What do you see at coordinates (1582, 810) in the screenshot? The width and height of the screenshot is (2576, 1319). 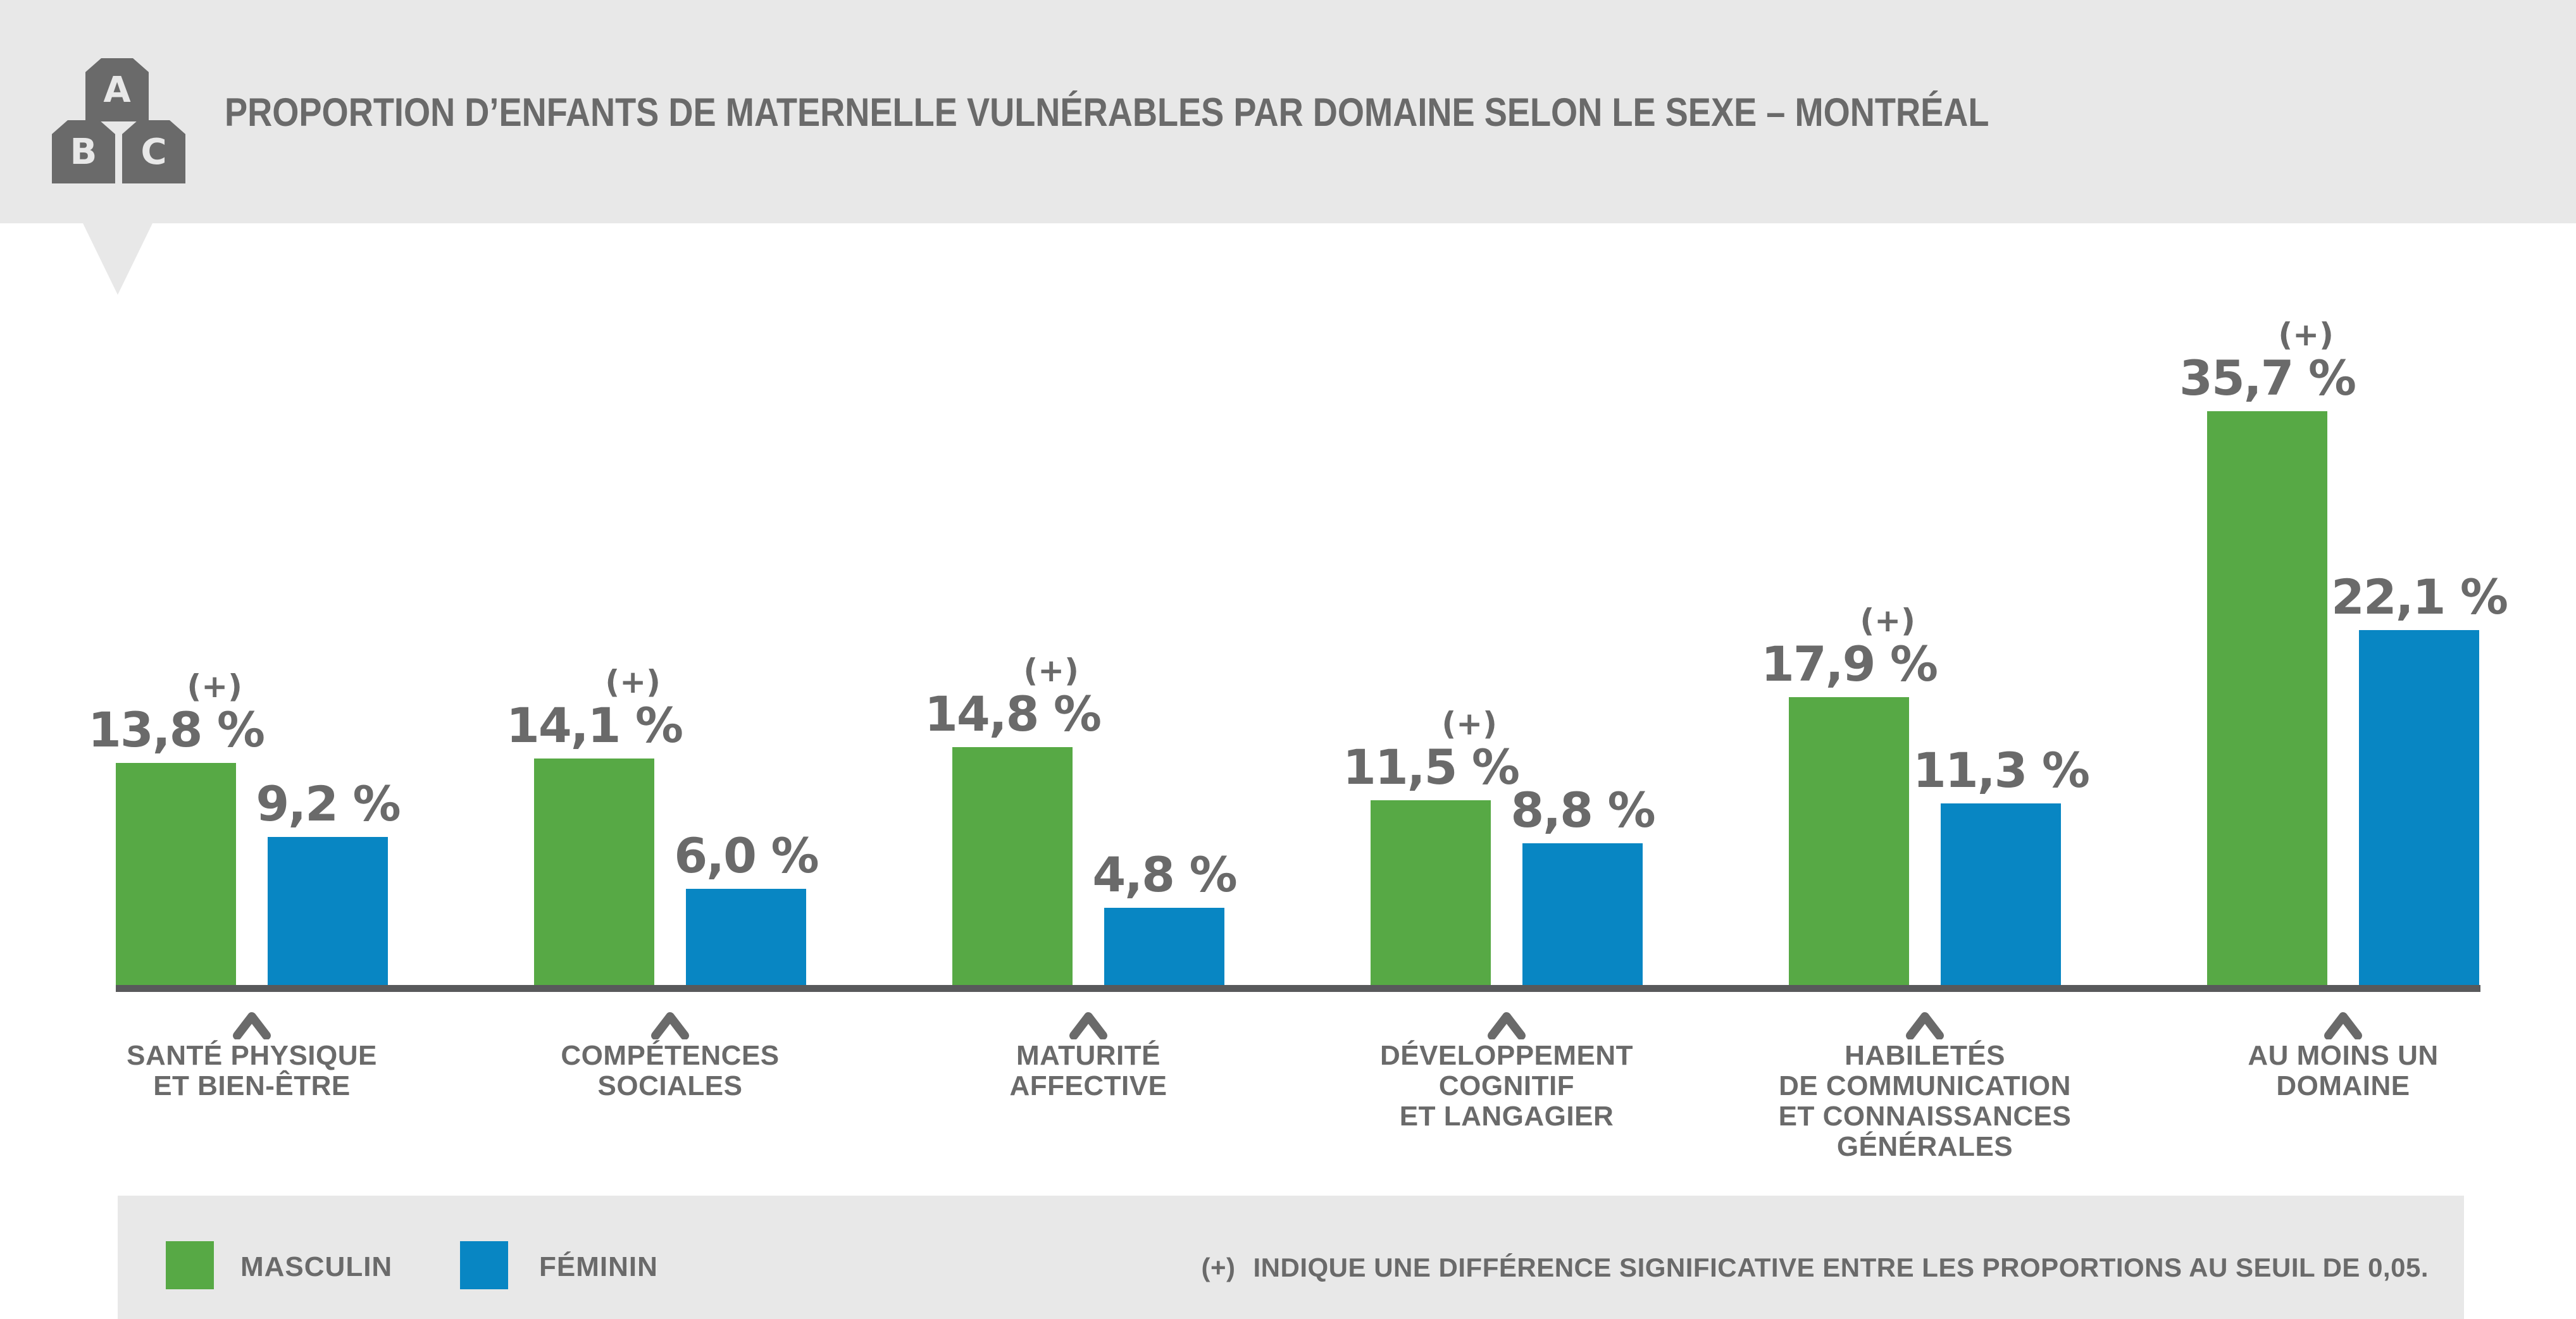 I see `value-label-feminin-3: 8,8 %` at bounding box center [1582, 810].